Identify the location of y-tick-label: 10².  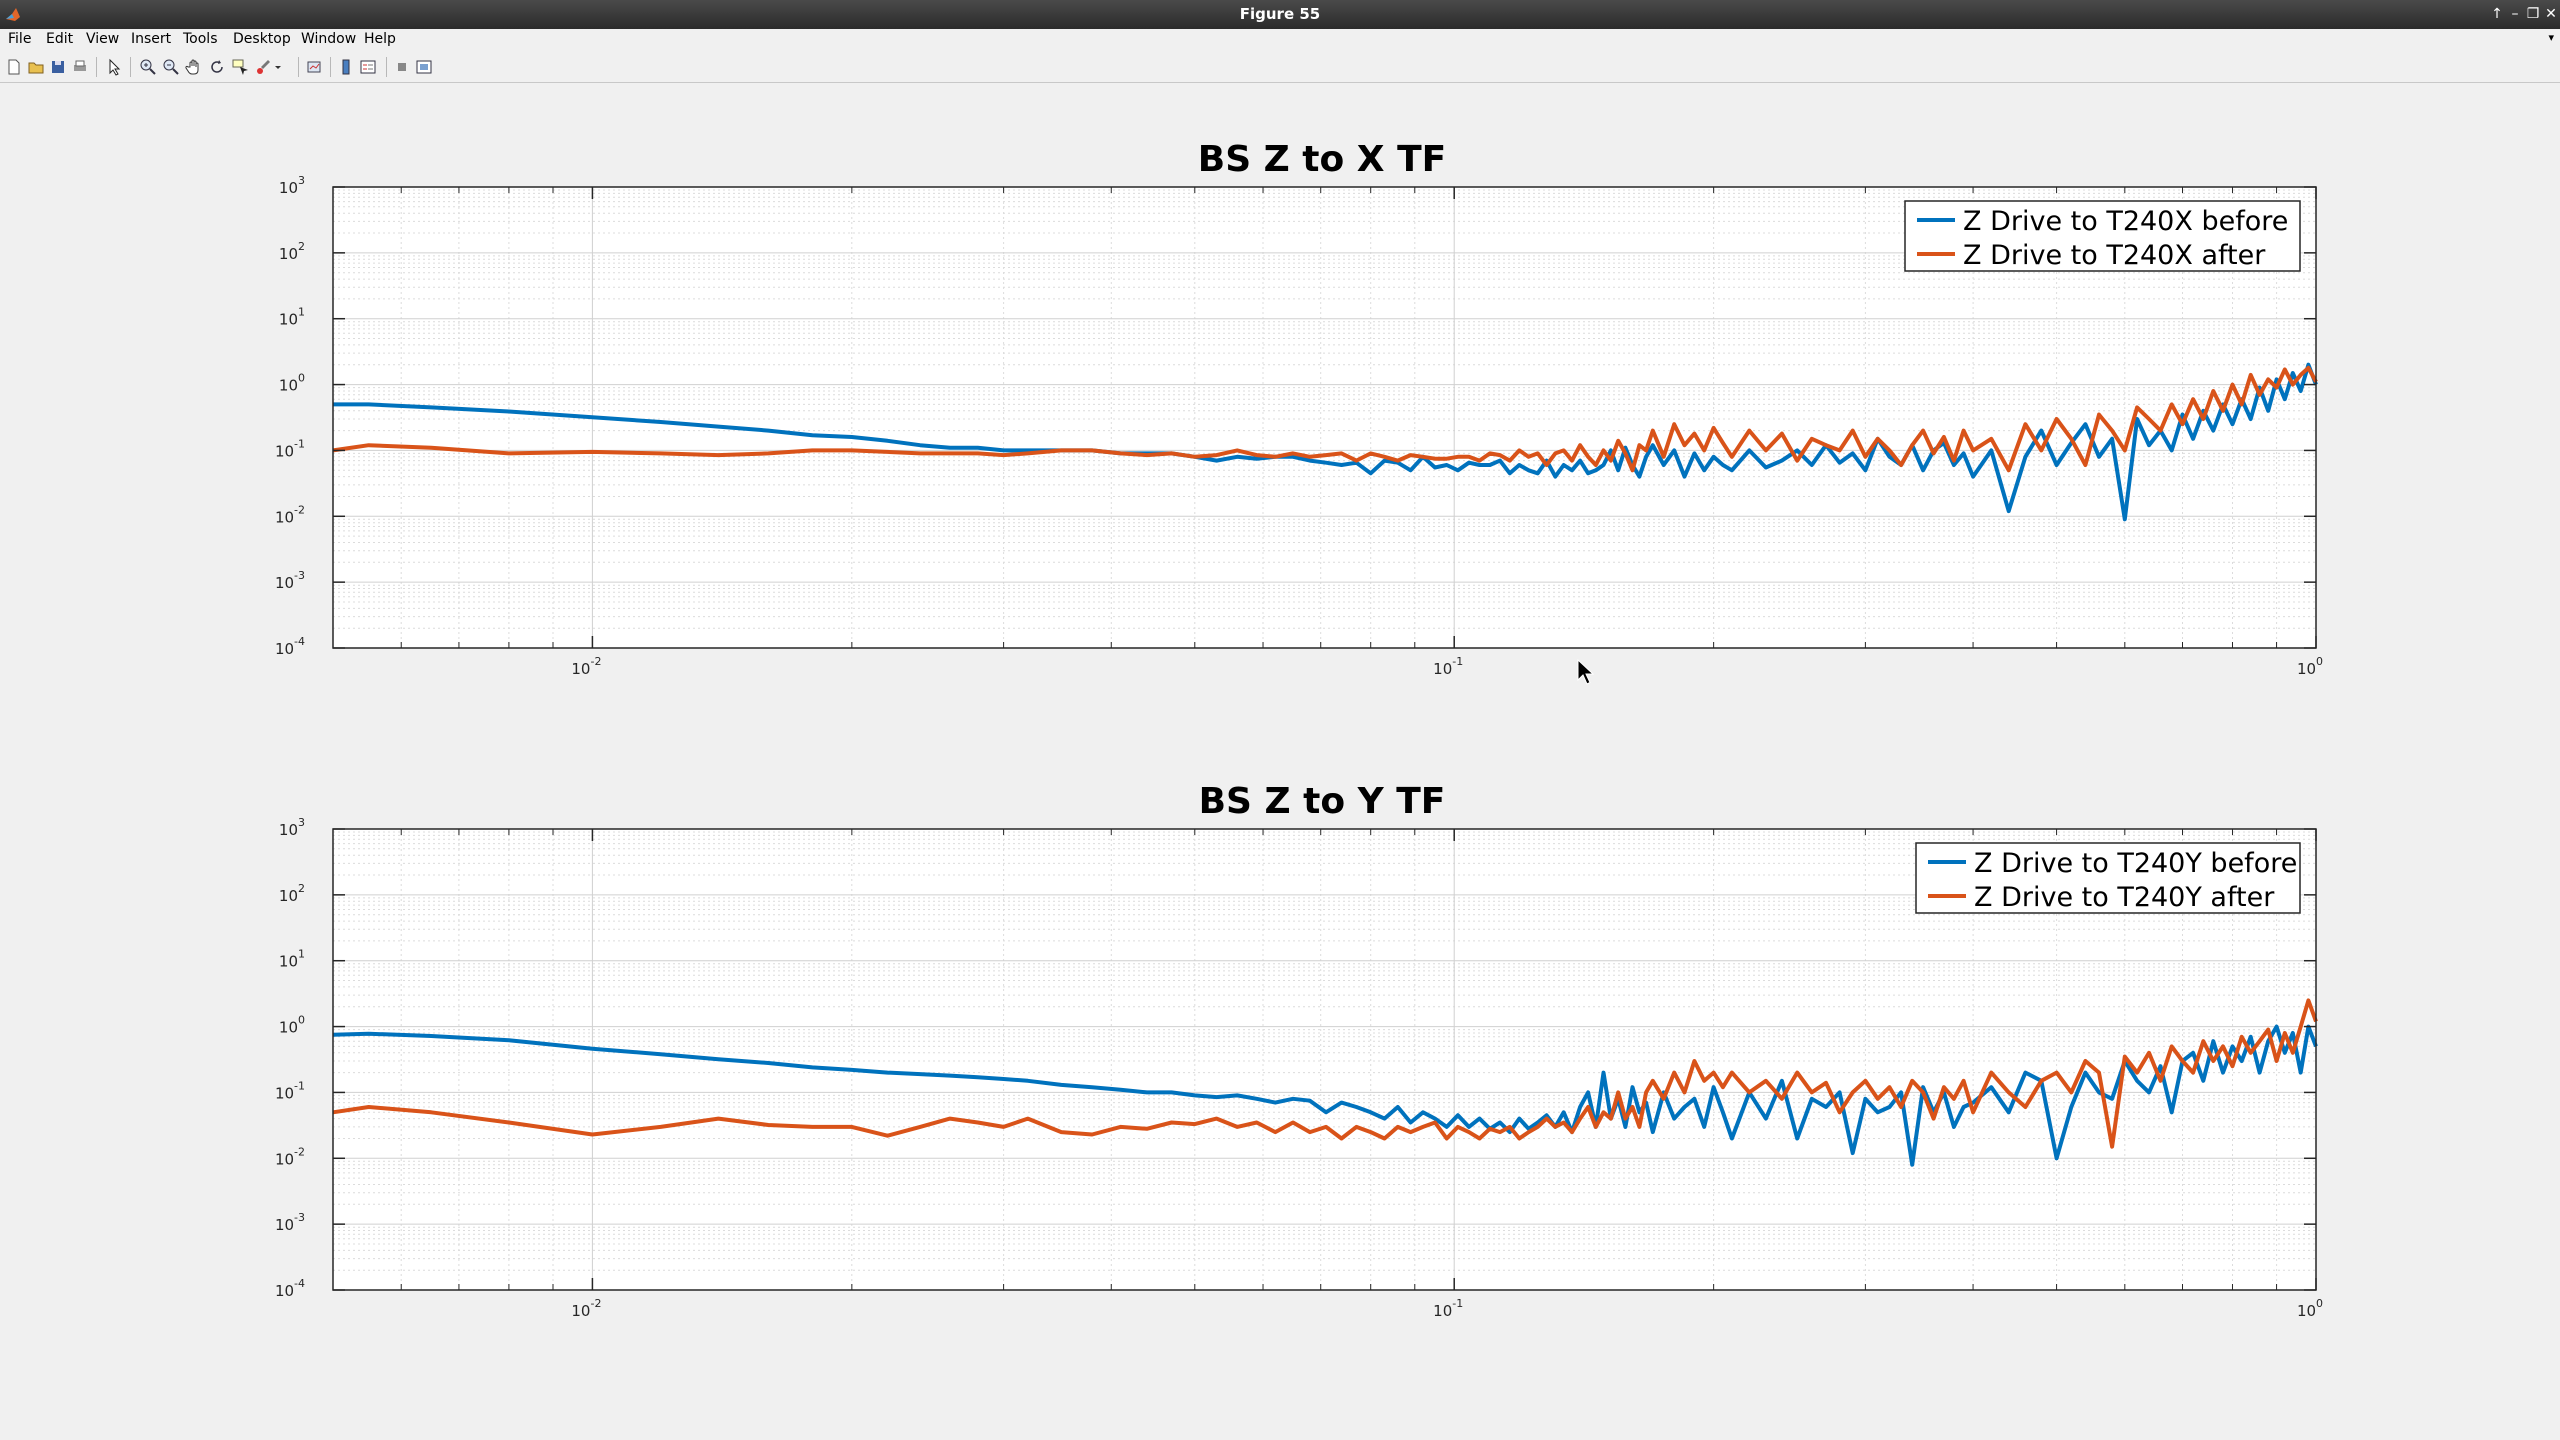
(292, 893).